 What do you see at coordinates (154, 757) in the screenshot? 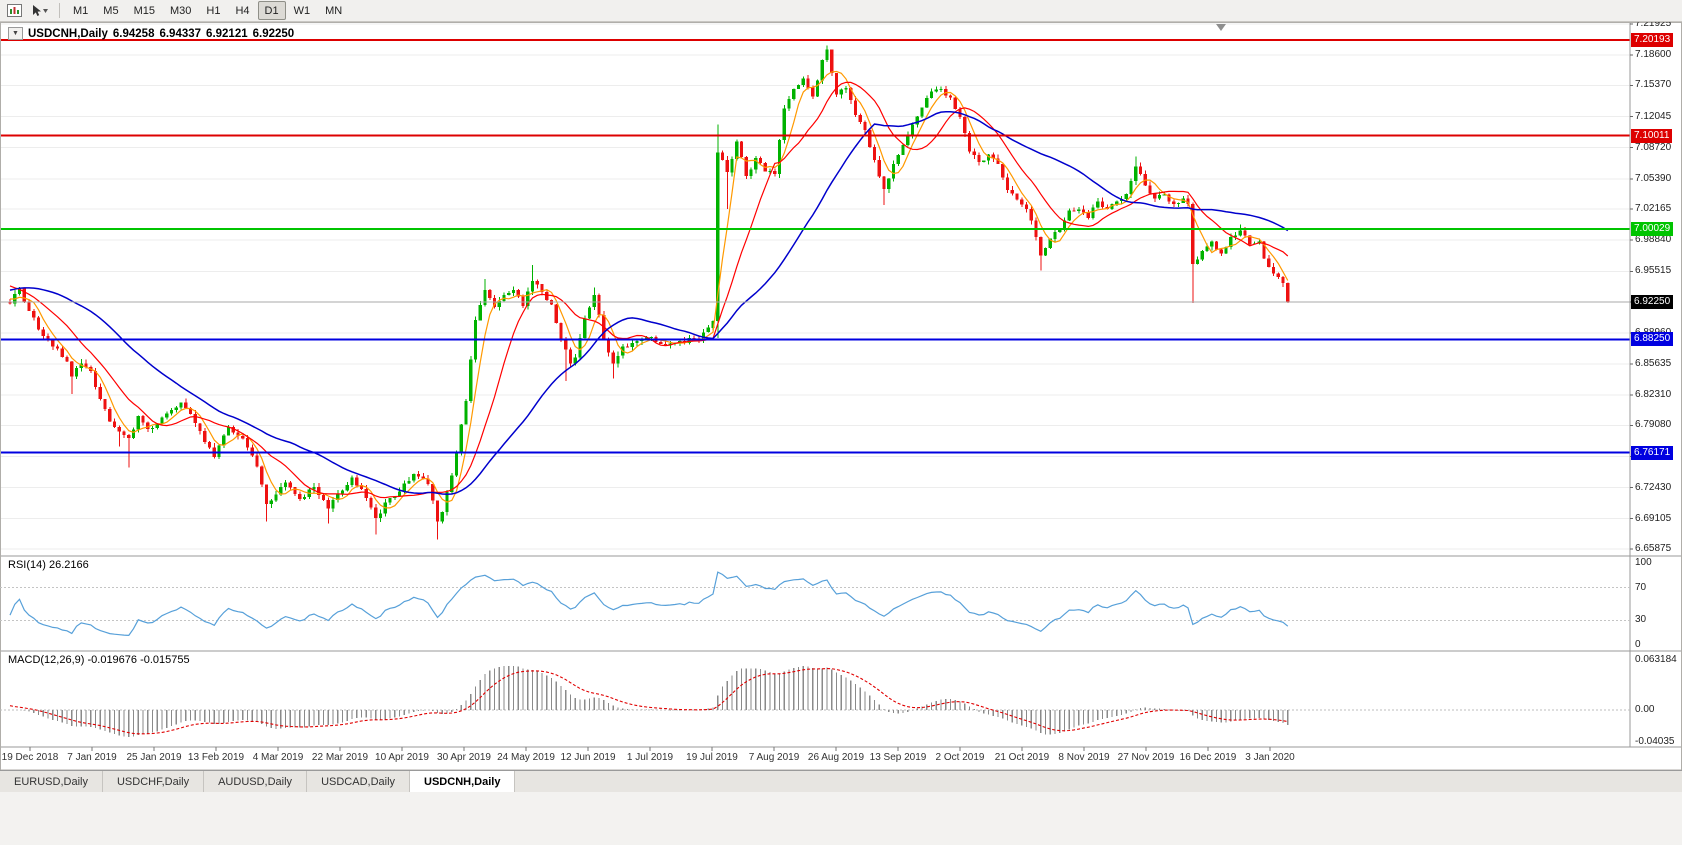
I see `date-axis-label: 25 Jan 2019` at bounding box center [154, 757].